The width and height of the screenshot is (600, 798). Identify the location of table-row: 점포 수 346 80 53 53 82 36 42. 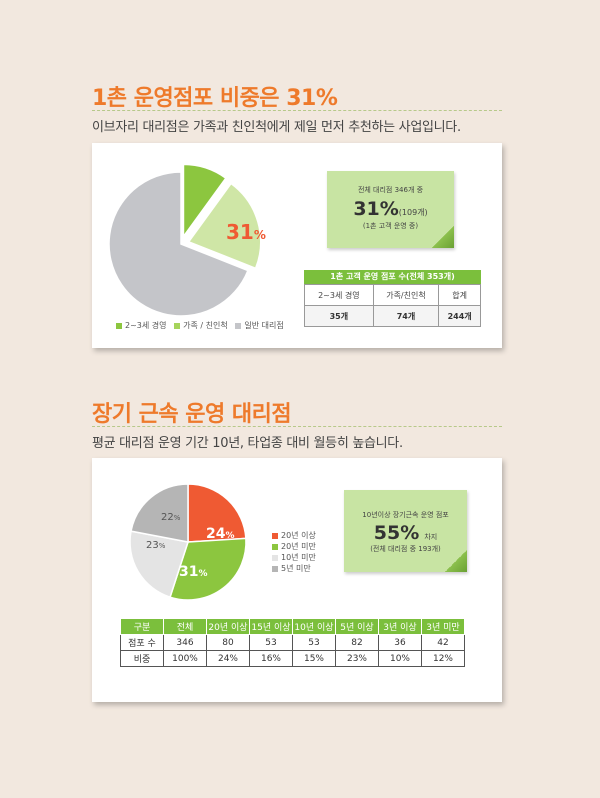
(292, 642).